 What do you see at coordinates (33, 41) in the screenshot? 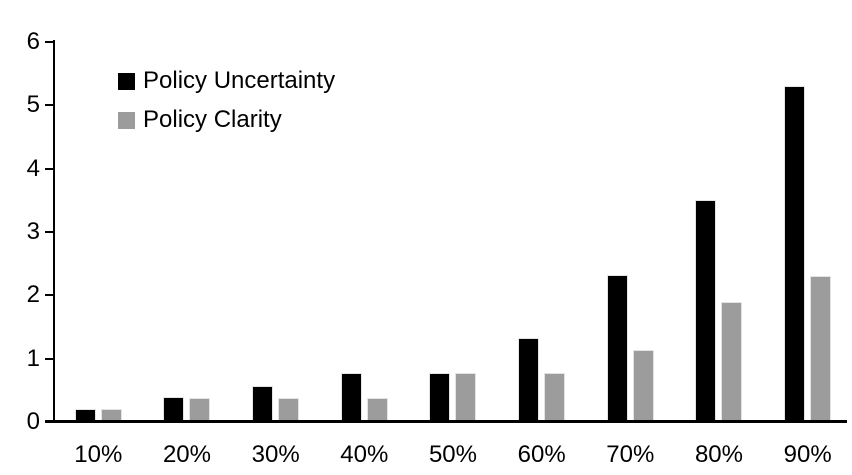
I see `y-axis-tick-label: 6` at bounding box center [33, 41].